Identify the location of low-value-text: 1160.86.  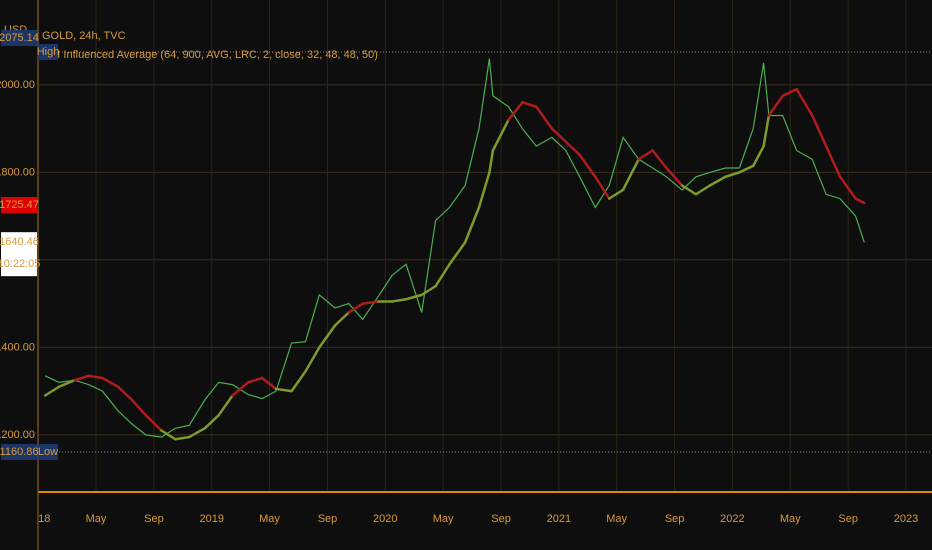
(19, 452).